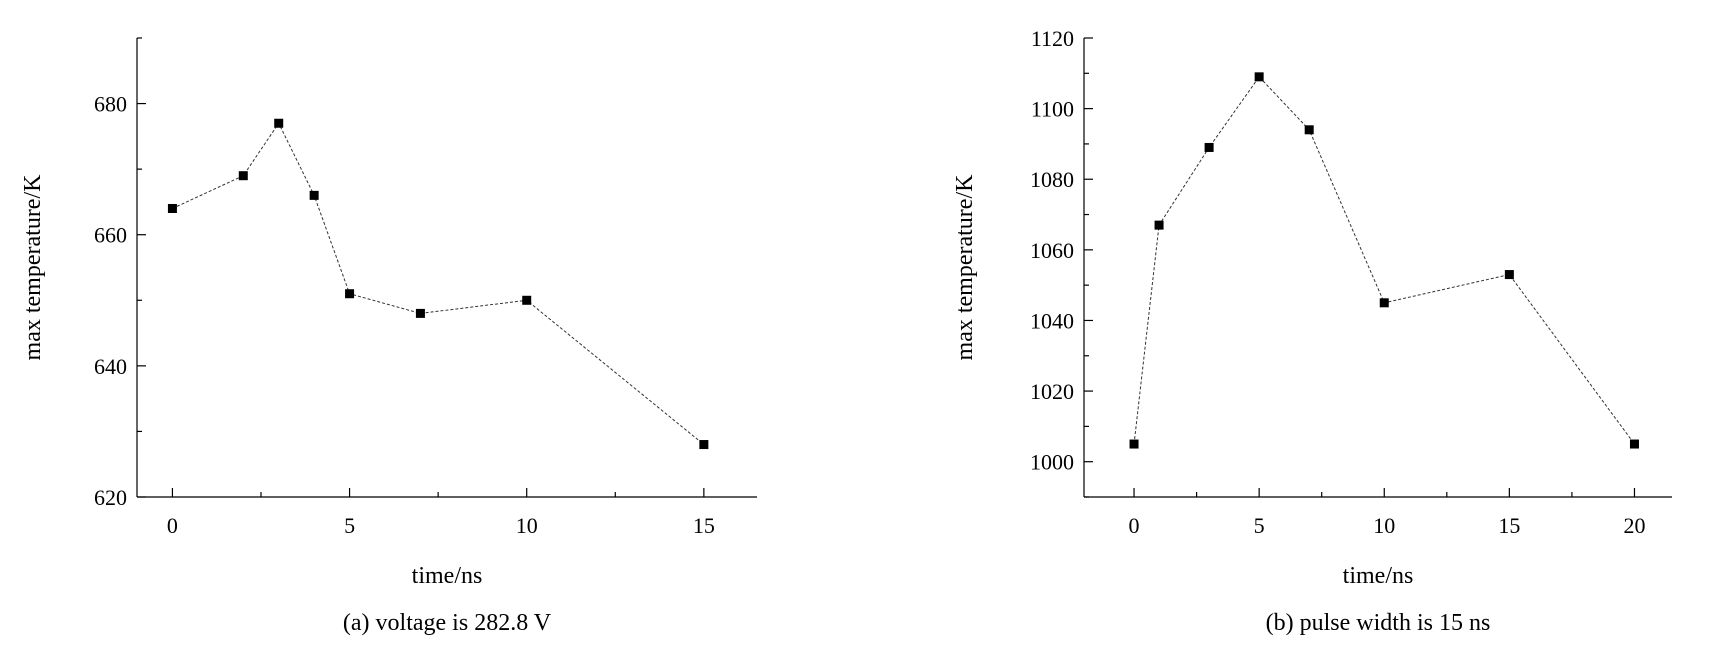 The width and height of the screenshot is (1712, 654). What do you see at coordinates (1052, 109) in the screenshot?
I see `y-tick-label: 1100` at bounding box center [1052, 109].